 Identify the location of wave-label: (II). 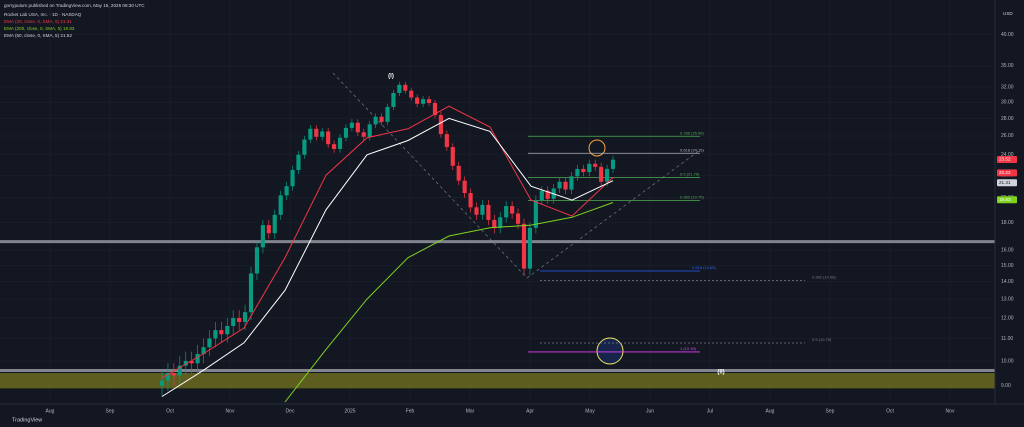
(720, 373).